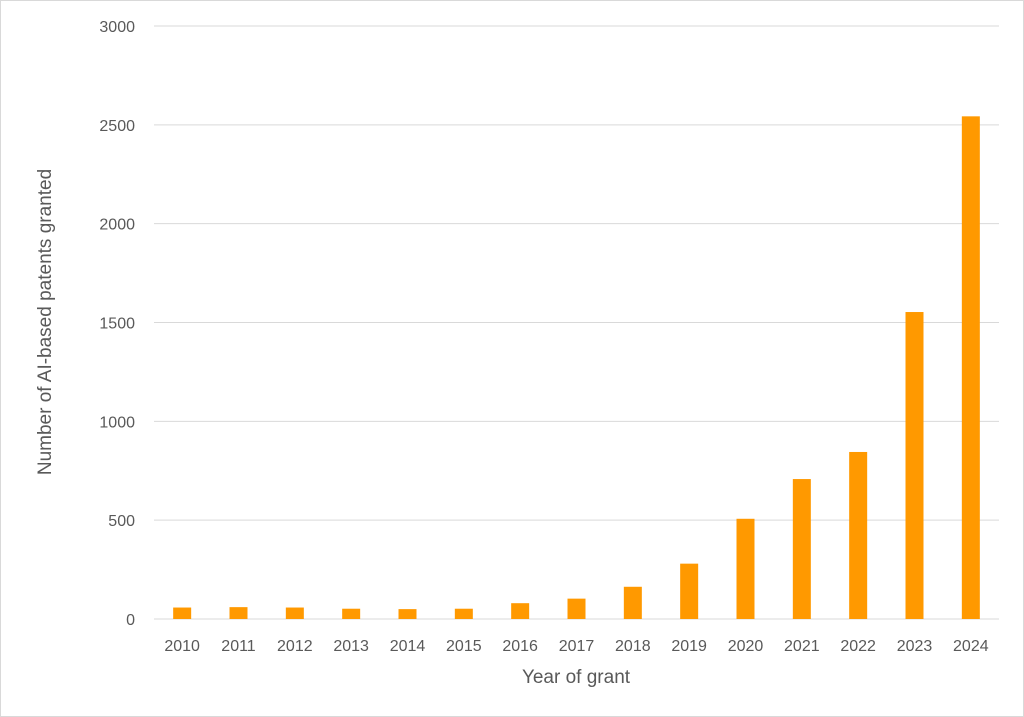 This screenshot has width=1024, height=717. What do you see at coordinates (182, 613) in the screenshot?
I see `bar-2010` at bounding box center [182, 613].